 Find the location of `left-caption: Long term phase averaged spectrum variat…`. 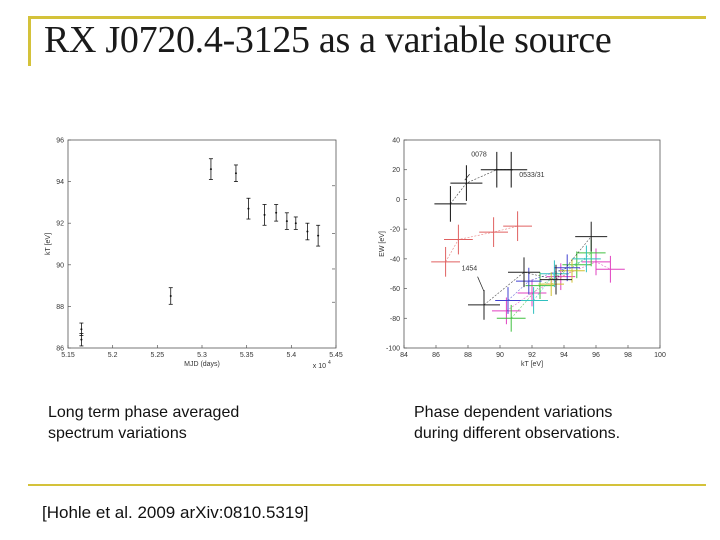

left-caption: Long term phase averaged spectrum variat… is located at coordinates (143, 423).